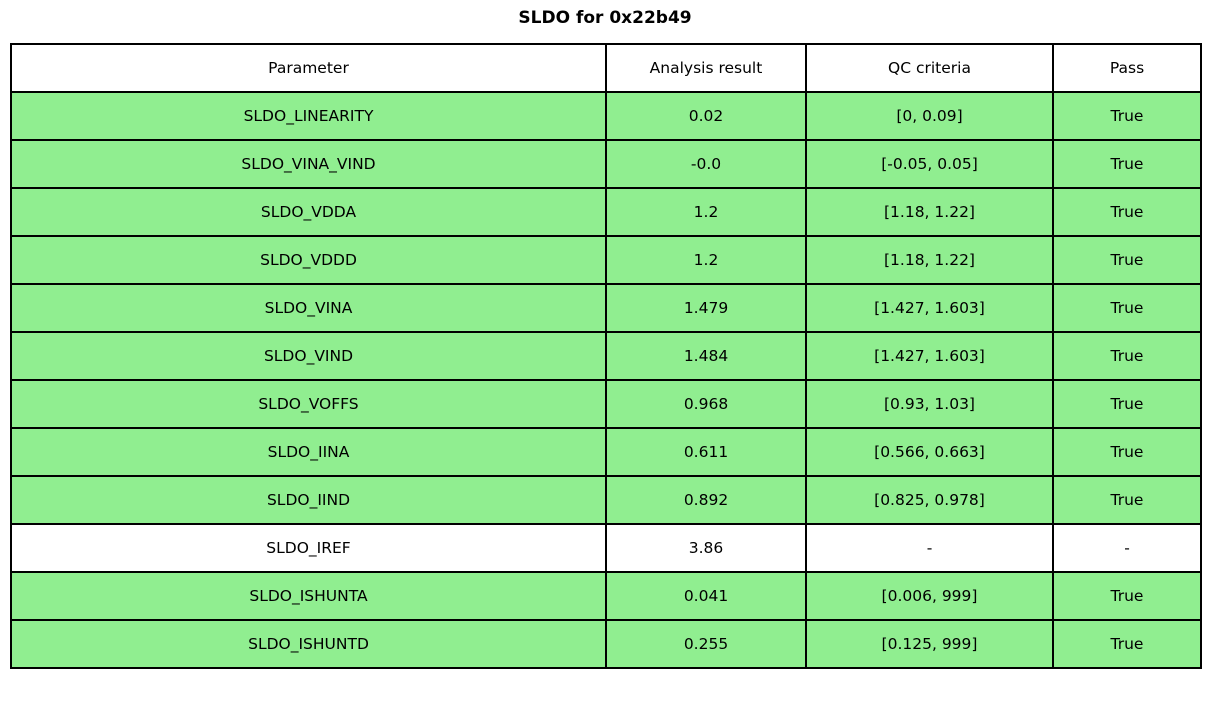 The image size is (1210, 705). What do you see at coordinates (308, 116) in the screenshot?
I see `parameter-cell: SLDO_LINEARITY` at bounding box center [308, 116].